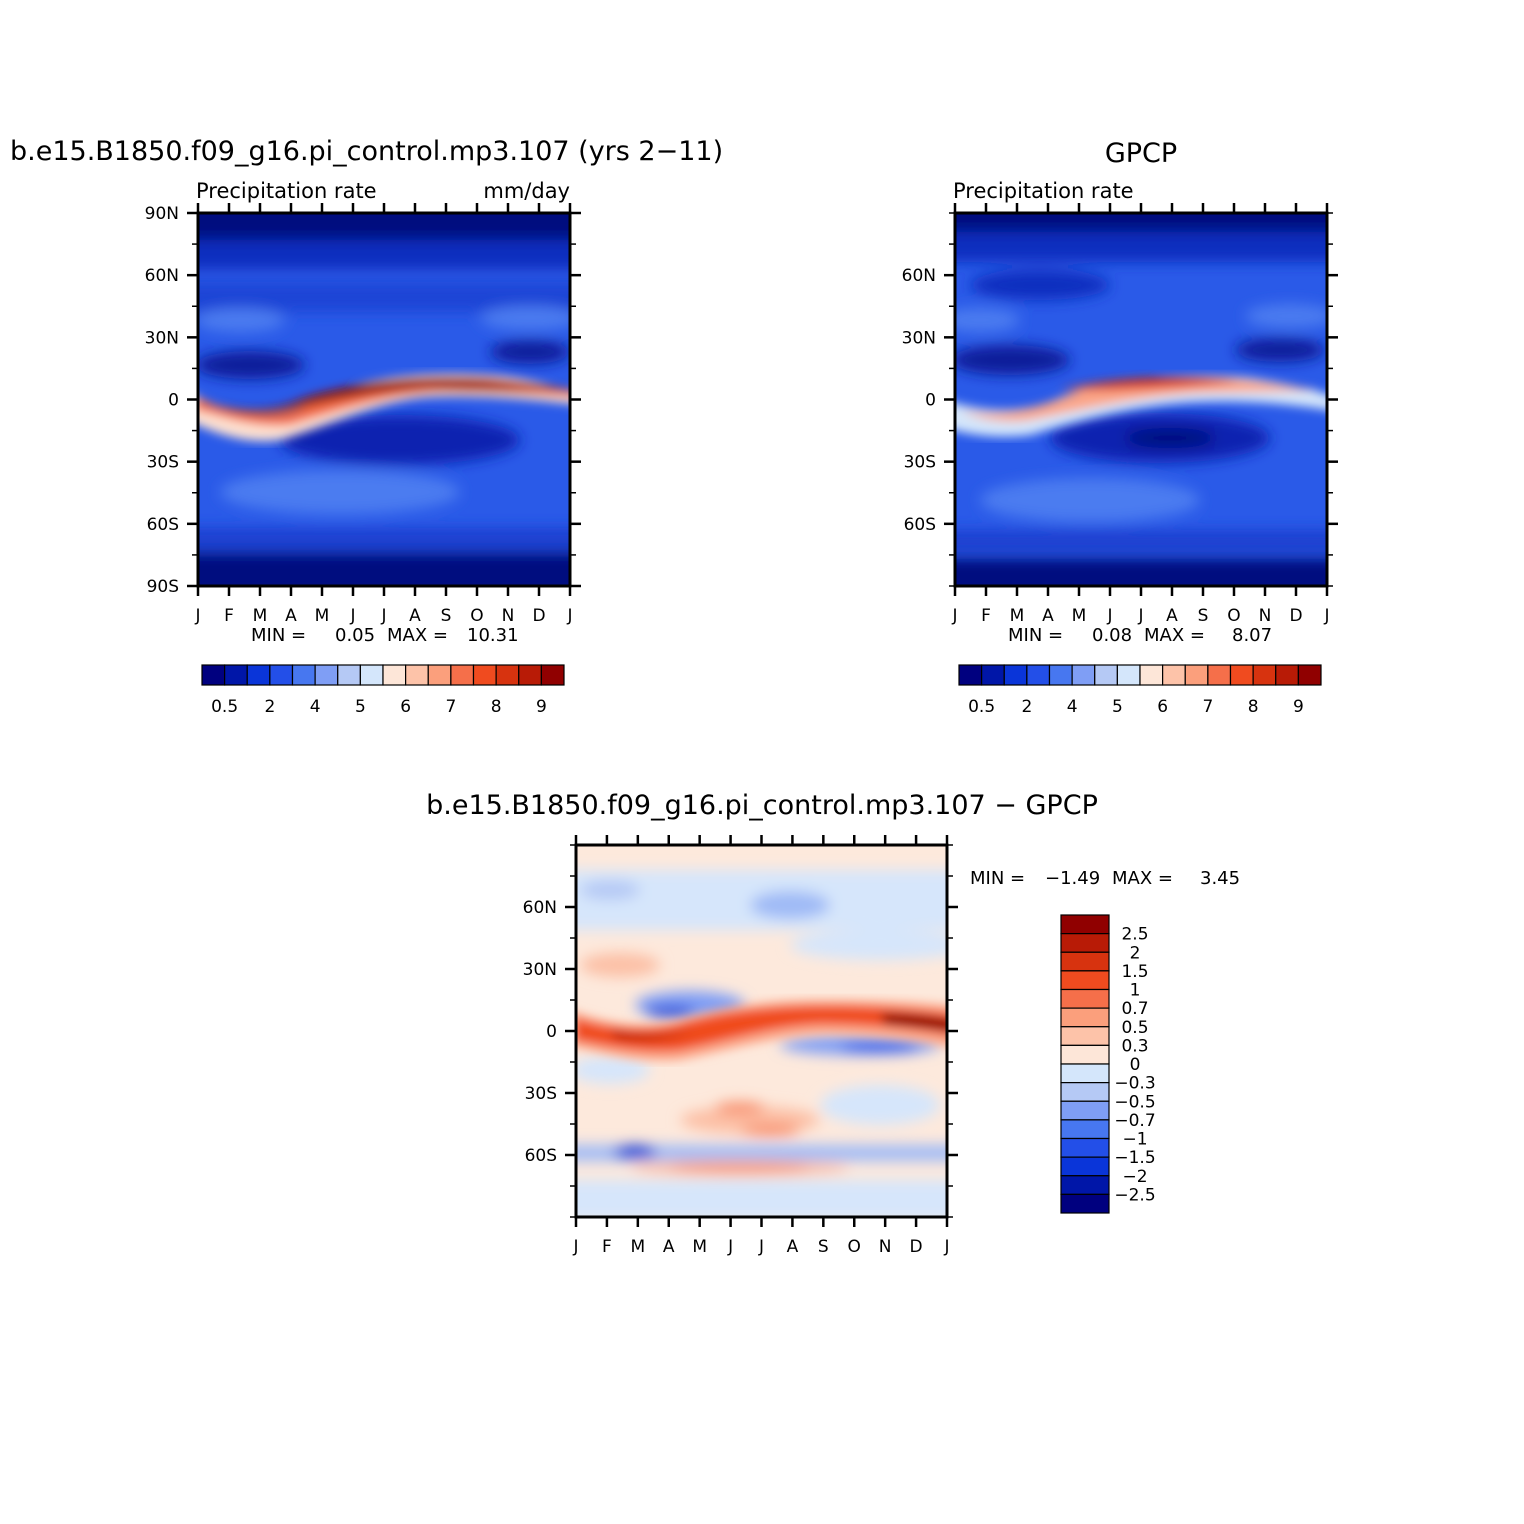 This screenshot has height=1524, width=1524. What do you see at coordinates (885, 1247) in the screenshot?
I see `x-tick-label: N` at bounding box center [885, 1247].